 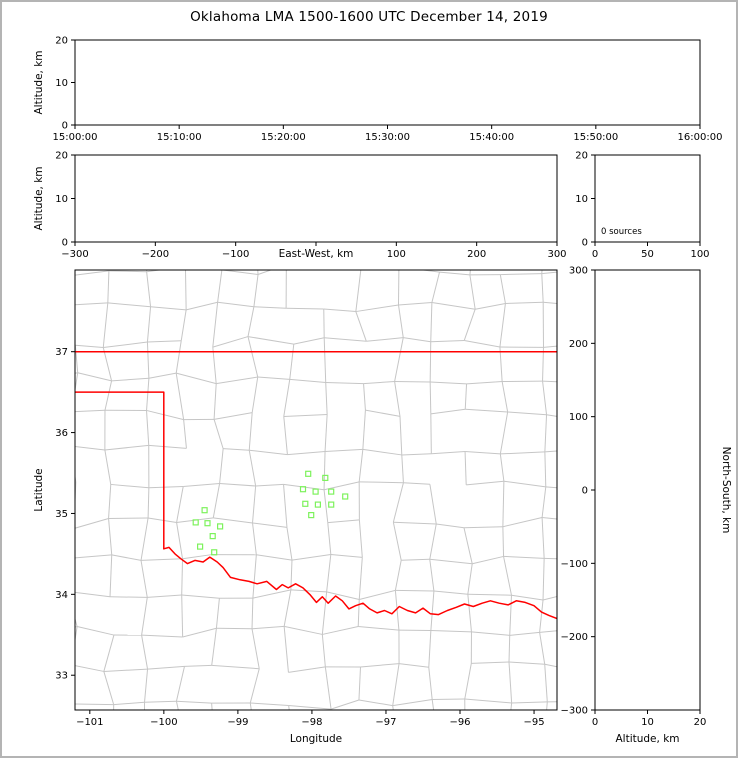 What do you see at coordinates (578, 344) in the screenshot?
I see `y-tick-label: 200` at bounding box center [578, 344].